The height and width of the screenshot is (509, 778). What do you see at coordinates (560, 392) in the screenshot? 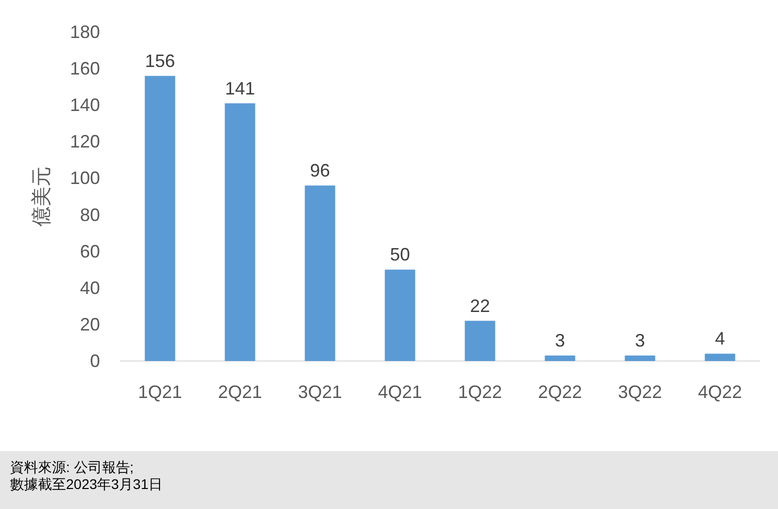
I see `x-tick-label: 2Q22` at bounding box center [560, 392].